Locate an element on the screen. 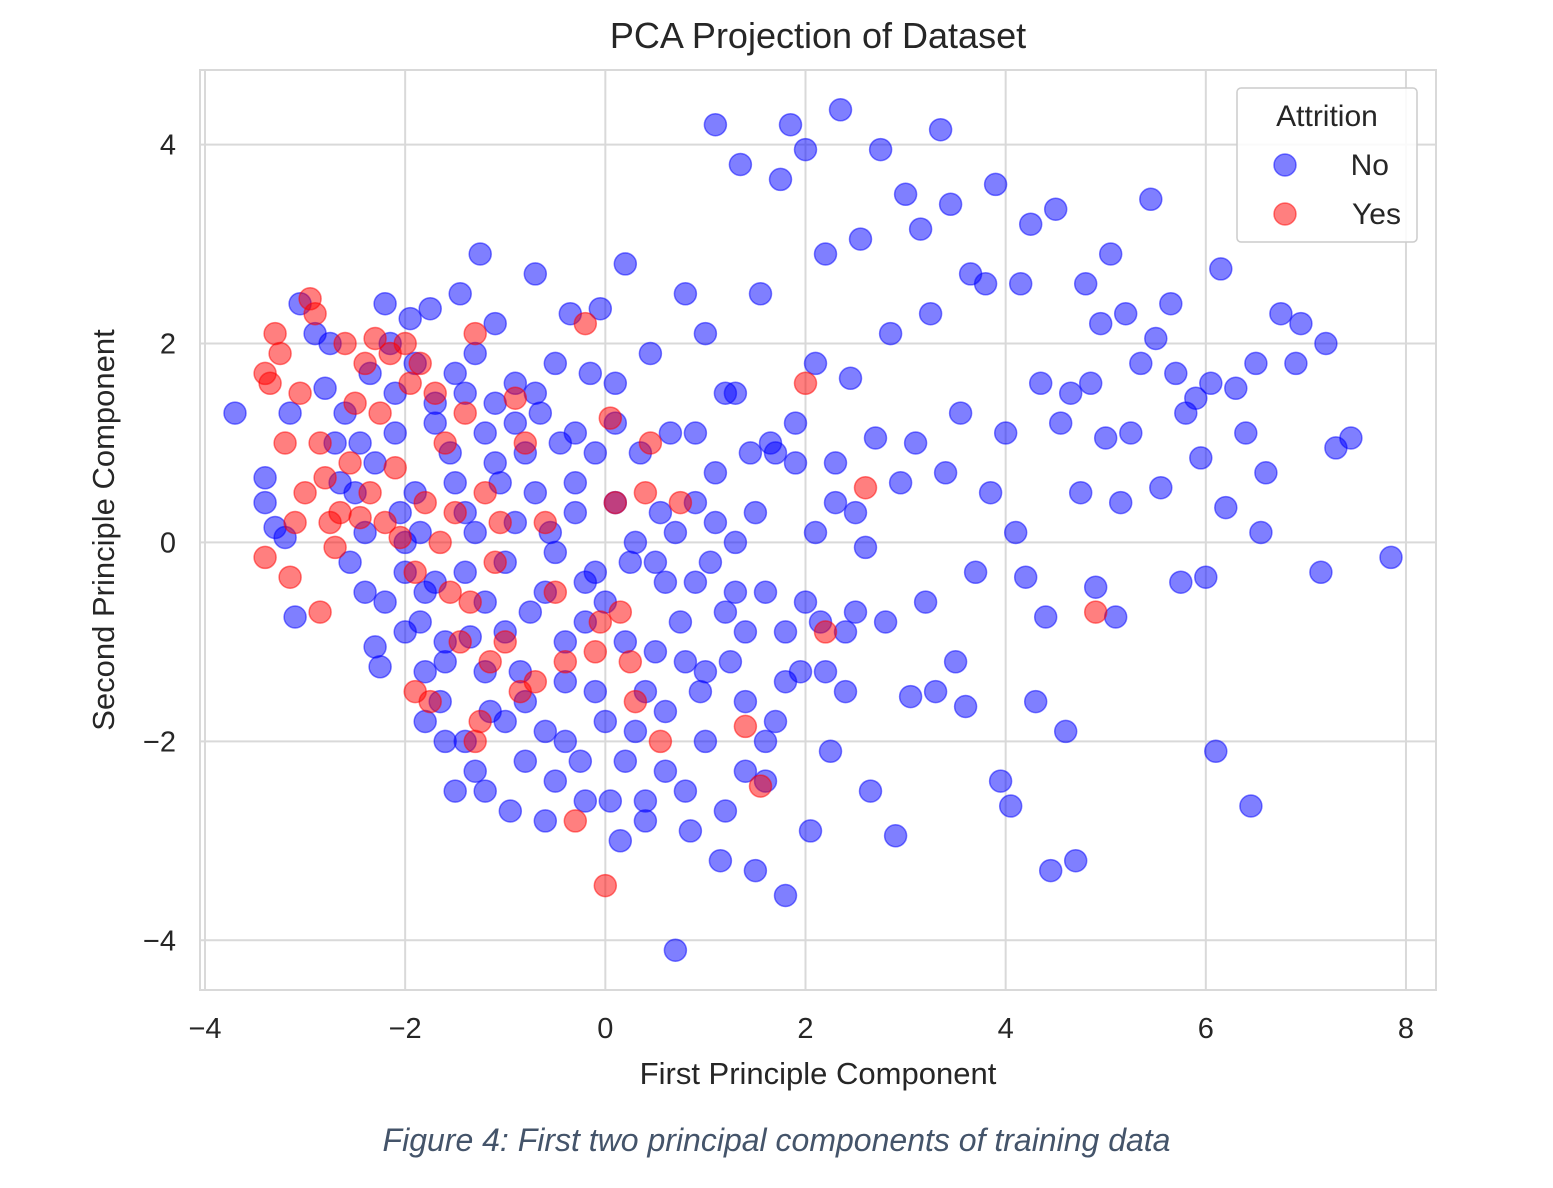 This screenshot has height=1188, width=1553. y-tick-label: −4 is located at coordinates (159, 941).